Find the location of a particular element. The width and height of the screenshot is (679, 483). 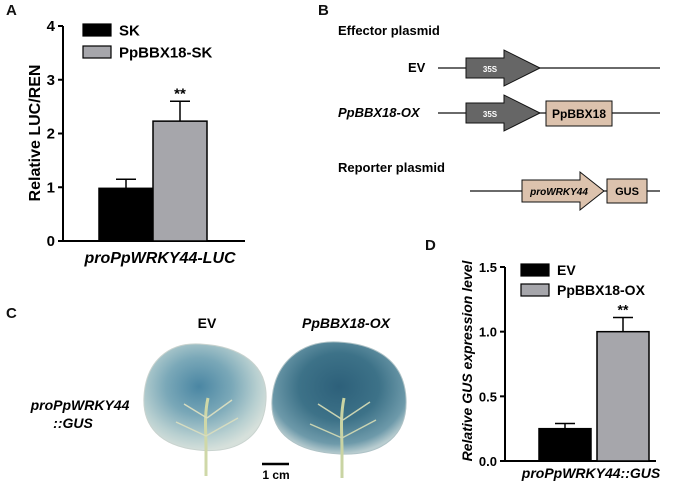

ppbbx18-gene-label: PpBBX18 is located at coordinates (579, 114).